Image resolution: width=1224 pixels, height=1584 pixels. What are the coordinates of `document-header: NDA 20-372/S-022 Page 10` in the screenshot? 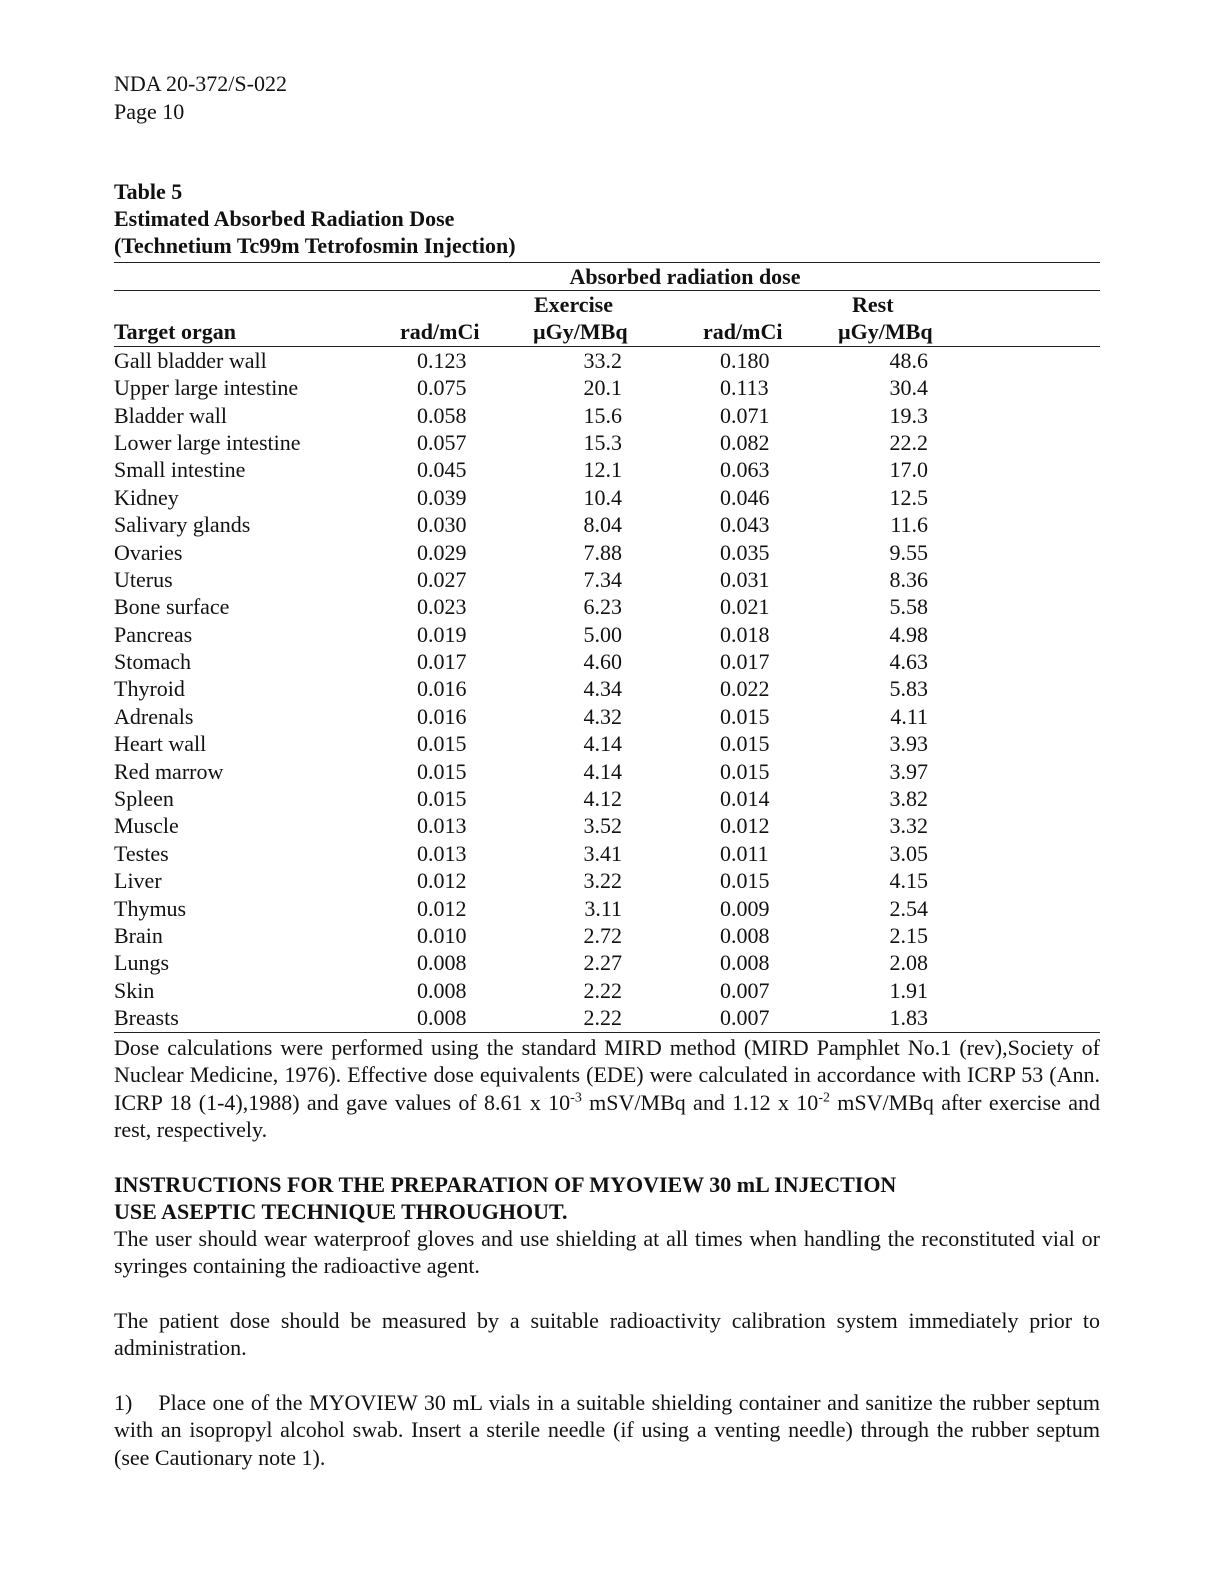 It's located at (607, 98).